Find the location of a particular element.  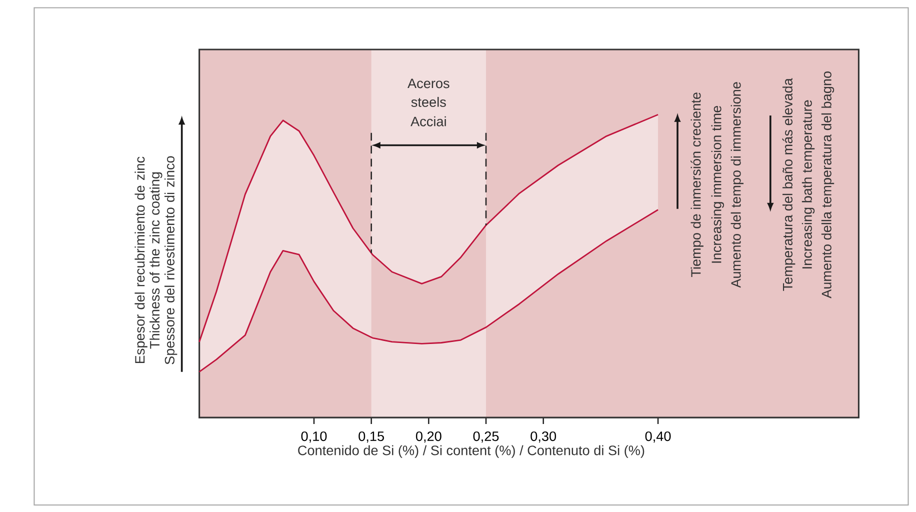

annotation: Acciai is located at coordinates (428, 121).